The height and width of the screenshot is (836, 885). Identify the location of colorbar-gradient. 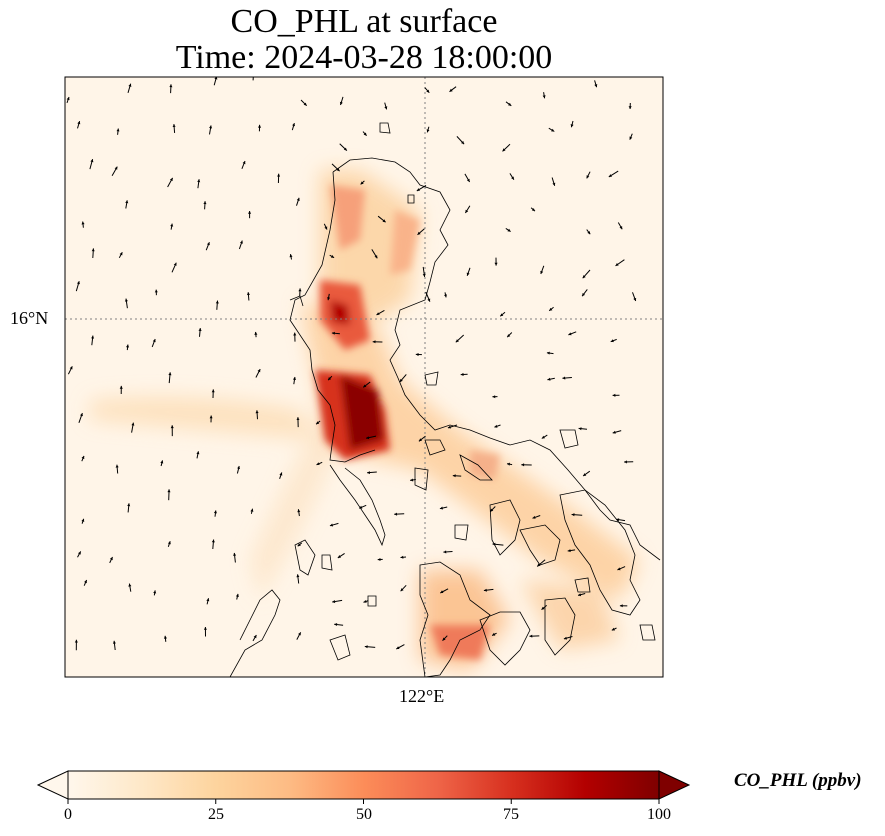
(363, 785).